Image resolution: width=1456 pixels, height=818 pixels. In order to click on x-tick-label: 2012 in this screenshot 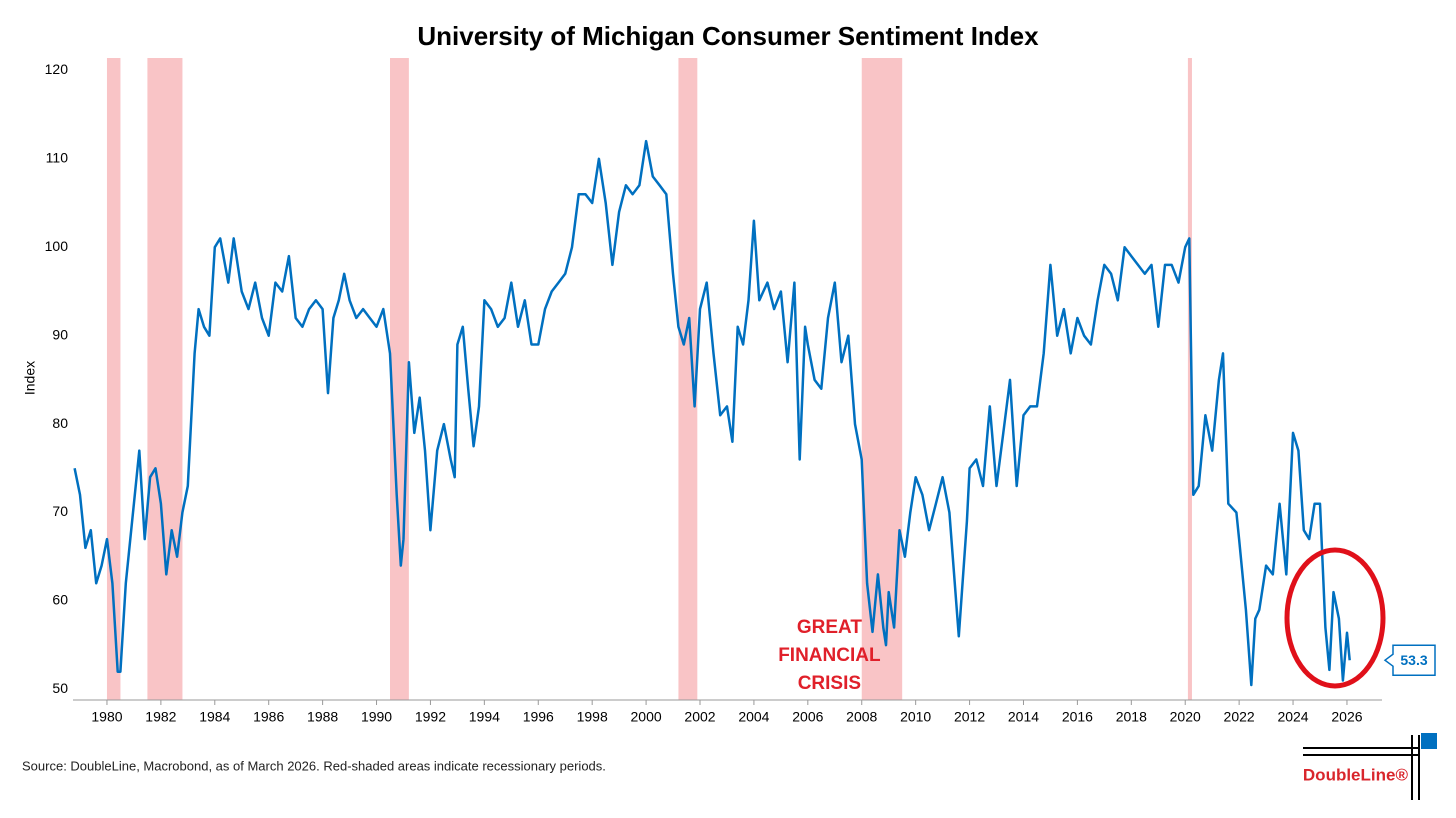, I will do `click(969, 717)`.